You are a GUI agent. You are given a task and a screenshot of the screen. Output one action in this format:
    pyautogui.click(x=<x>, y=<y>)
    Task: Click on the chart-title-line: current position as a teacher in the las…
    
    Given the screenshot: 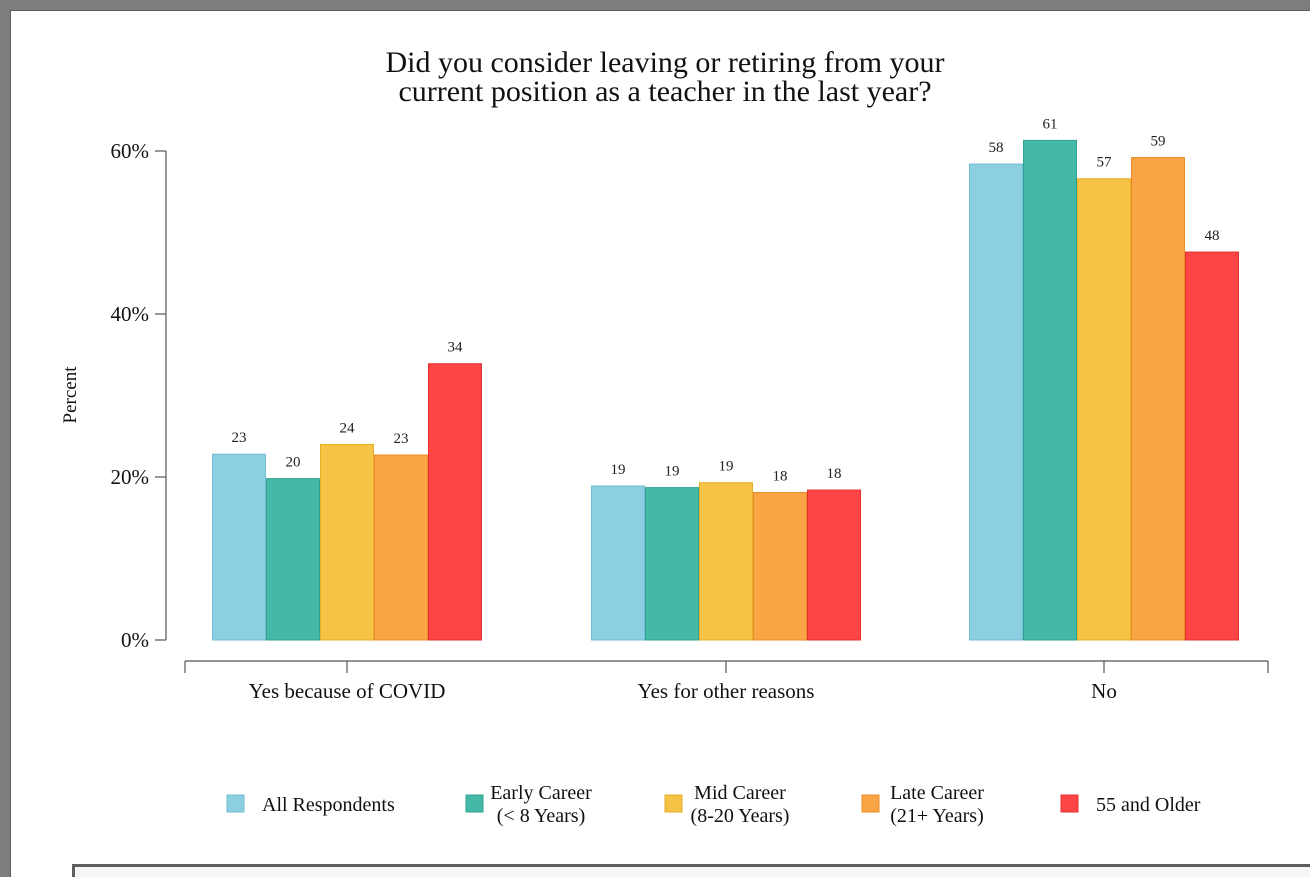 What is the action you would take?
    pyautogui.click(x=664, y=91)
    